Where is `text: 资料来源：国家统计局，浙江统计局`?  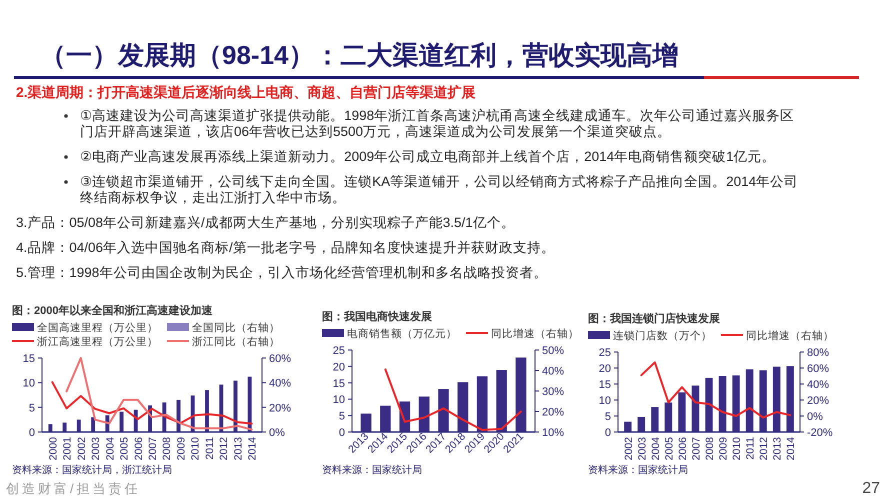 text: 资料来源：国家统计局，浙江统计局 is located at coordinates (92, 470).